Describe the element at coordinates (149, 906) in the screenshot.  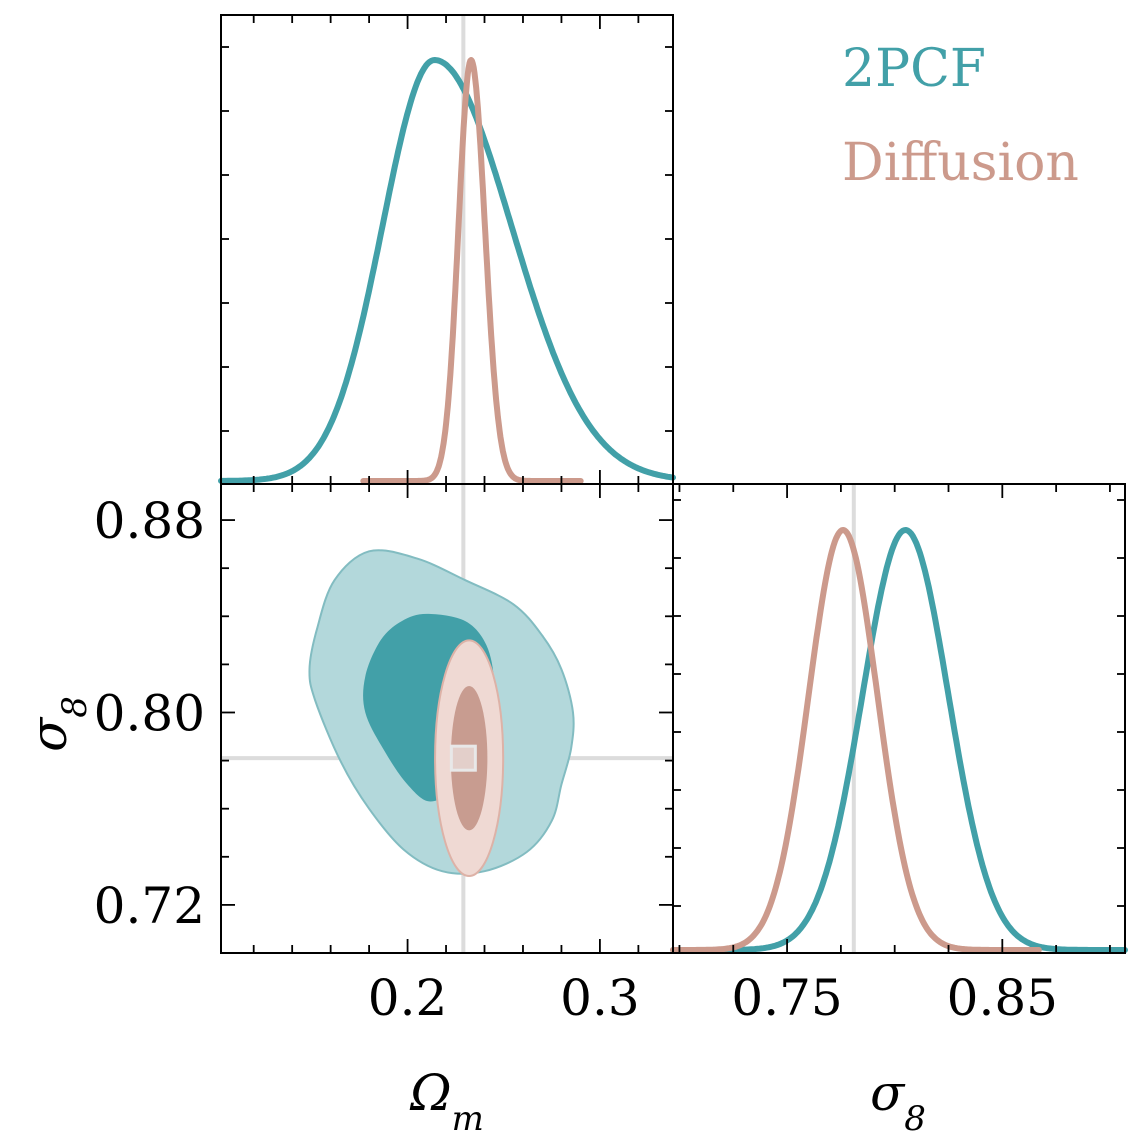
I see `tick-label-sigma8-0: 0.72` at that location.